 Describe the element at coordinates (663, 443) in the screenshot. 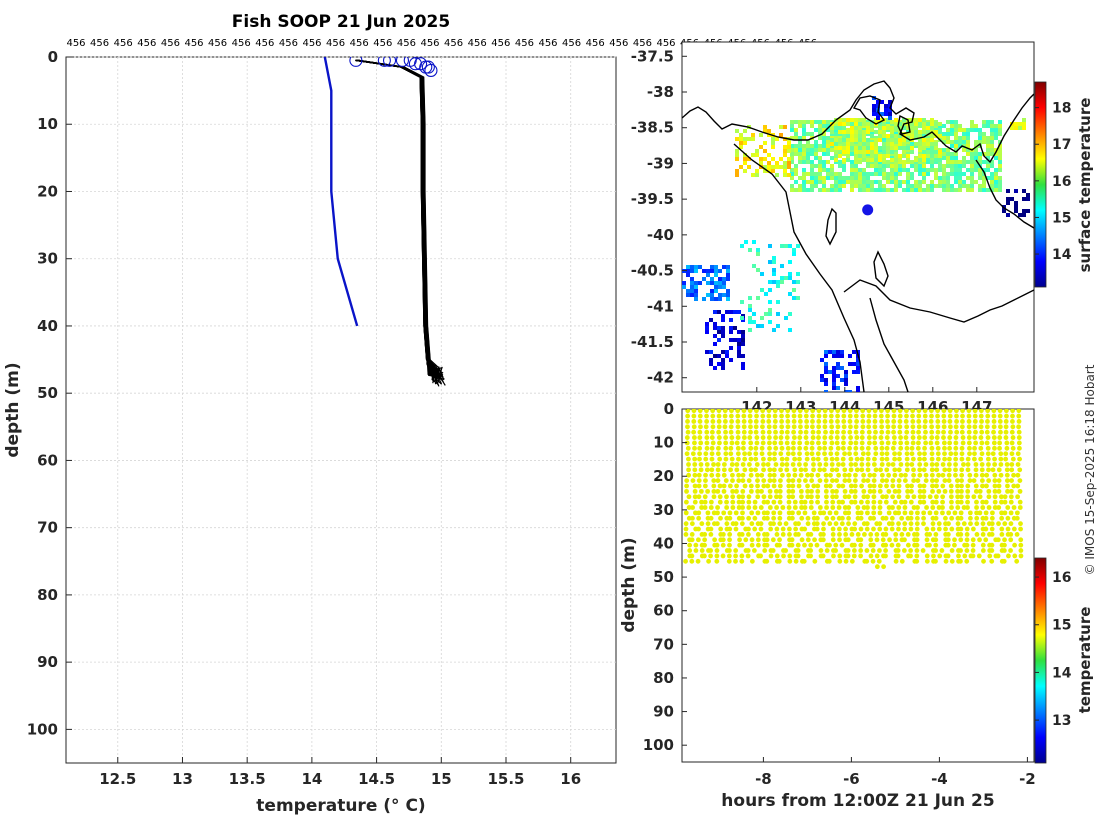

I see `ts-ytick-label: 10` at that location.